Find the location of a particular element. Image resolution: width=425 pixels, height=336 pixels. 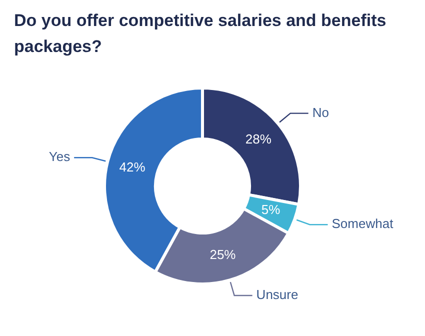

slice-label: No is located at coordinates (320, 112).